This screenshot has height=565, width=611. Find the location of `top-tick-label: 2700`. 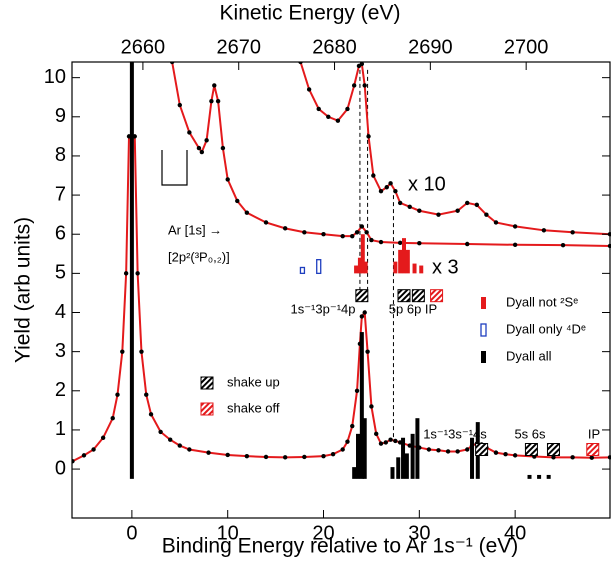

top-tick-label: 2700 is located at coordinates (526, 47).